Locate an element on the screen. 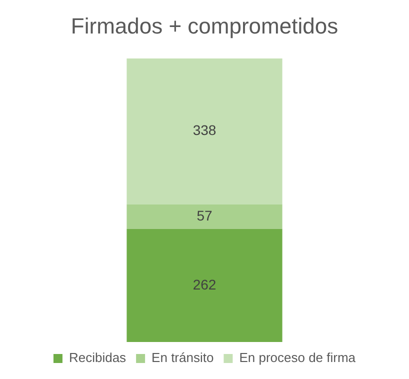 This screenshot has width=409, height=379. chart-title: Firmados + comprometidos is located at coordinates (204, 25).